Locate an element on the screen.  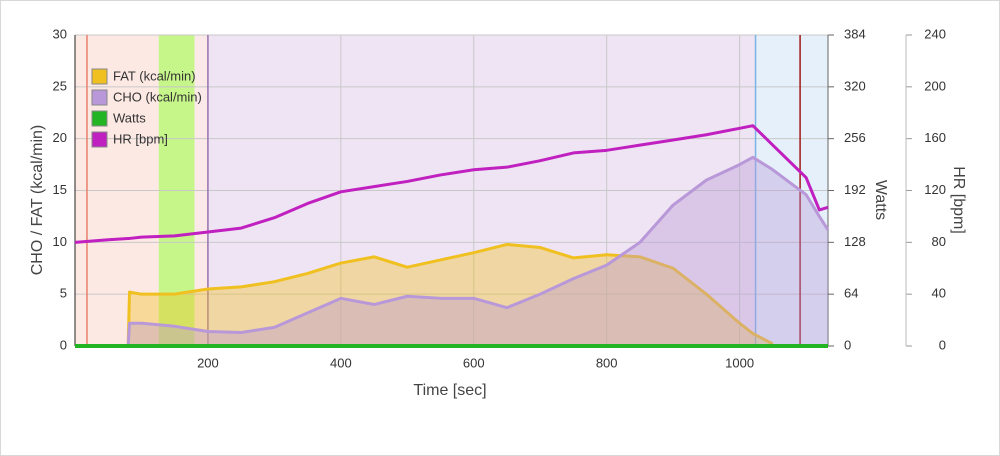
y-tick-label: 20 is located at coordinates (60, 137).